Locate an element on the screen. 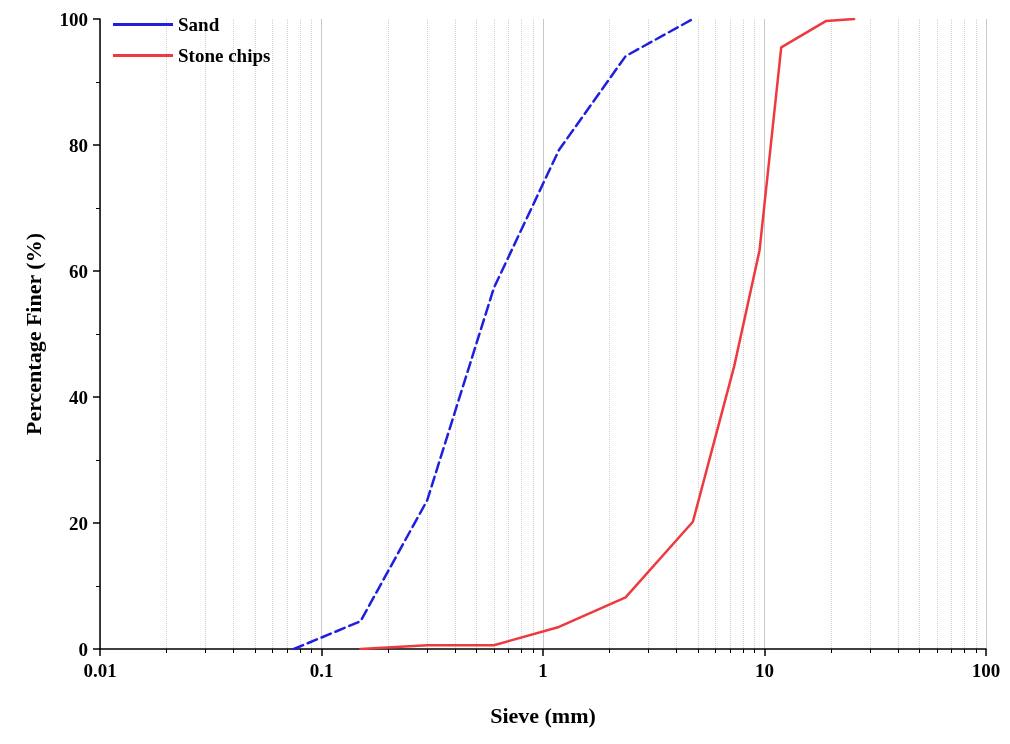 This screenshot has width=1010, height=744. x-tick-label: 0.01 is located at coordinates (100, 670).